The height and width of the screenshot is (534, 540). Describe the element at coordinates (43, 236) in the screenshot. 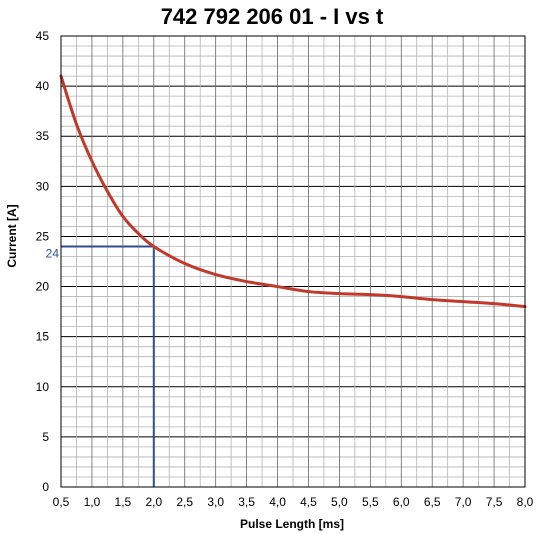

I see `y-tick-label: 25` at that location.